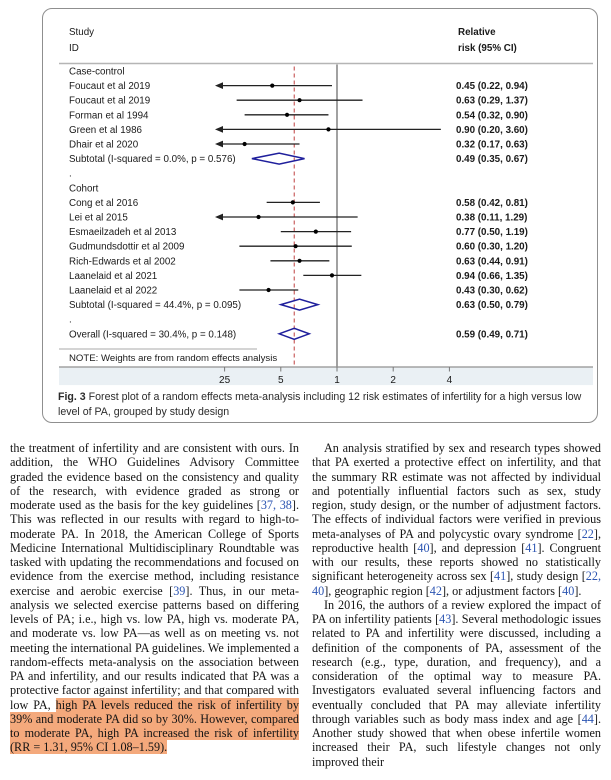 This screenshot has width=611, height=780. I want to click on axis-tick-band, so click(326, 376).